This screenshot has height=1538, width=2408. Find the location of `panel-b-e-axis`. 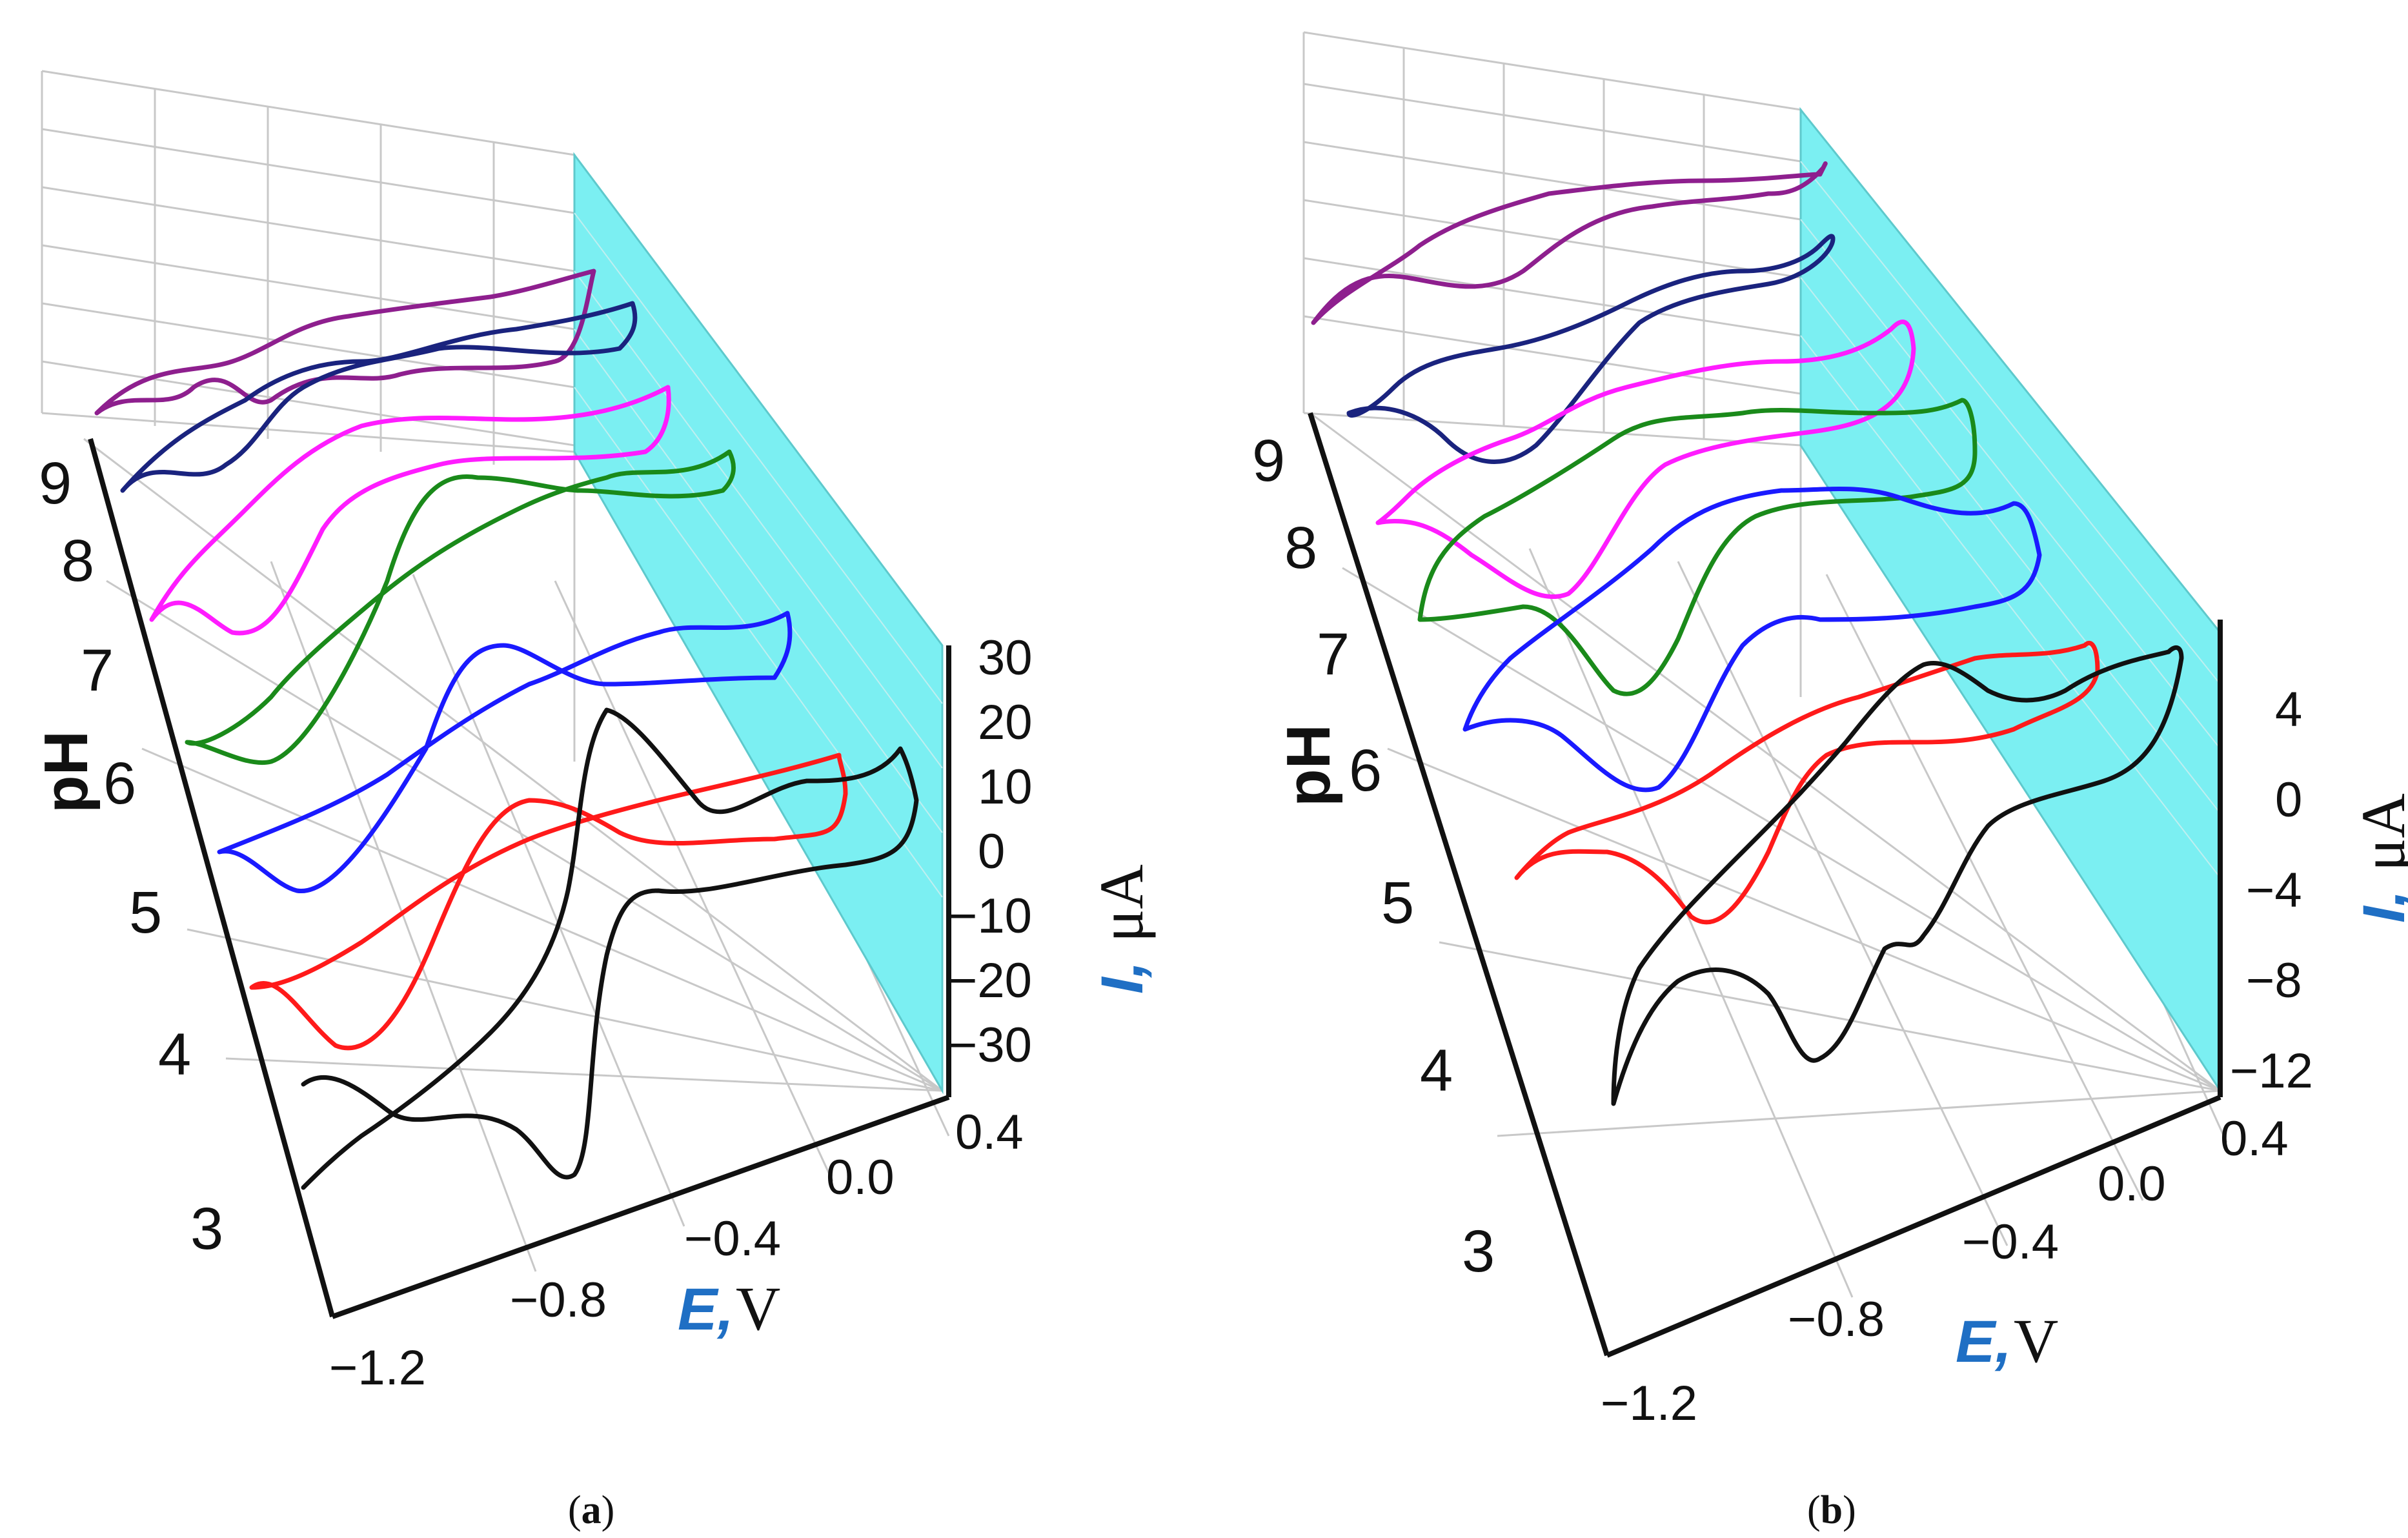

panel-b-e-axis is located at coordinates (1913, 1226).